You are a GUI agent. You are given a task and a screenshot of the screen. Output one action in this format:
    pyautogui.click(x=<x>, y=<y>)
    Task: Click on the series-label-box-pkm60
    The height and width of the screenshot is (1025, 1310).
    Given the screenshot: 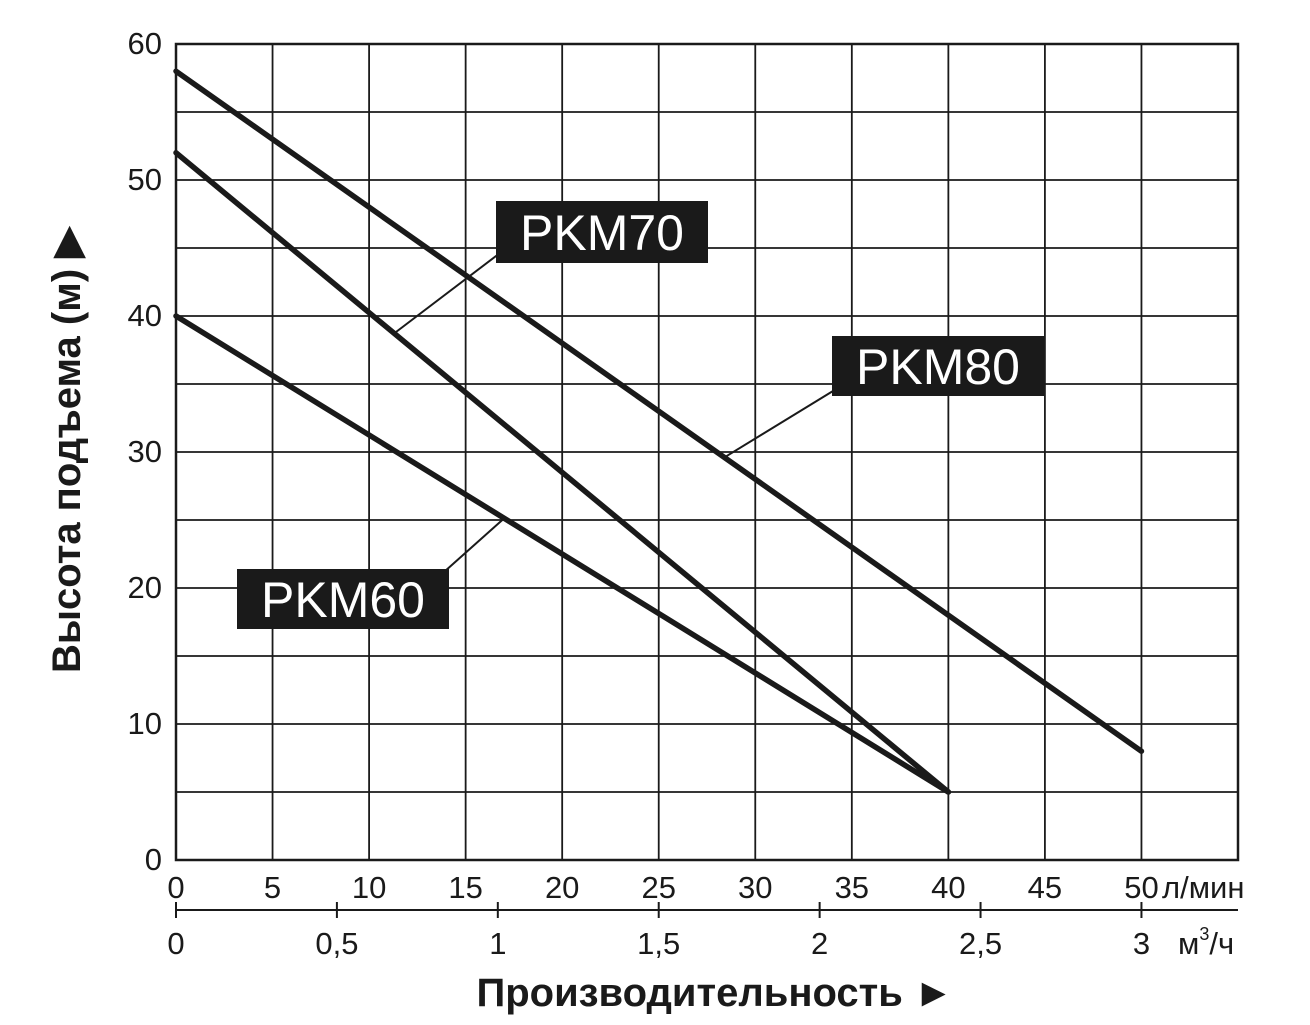 What is the action you would take?
    pyautogui.click(x=343, y=599)
    